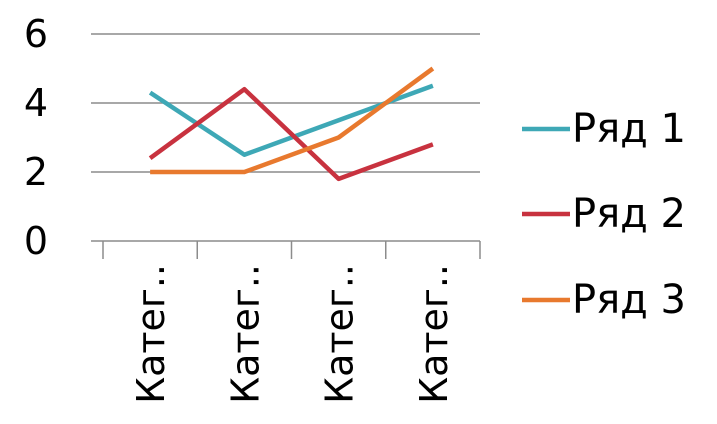 The width and height of the screenshot is (717, 424). What do you see at coordinates (629, 300) in the screenshot?
I see `legend-label: Ряд 3` at bounding box center [629, 300].